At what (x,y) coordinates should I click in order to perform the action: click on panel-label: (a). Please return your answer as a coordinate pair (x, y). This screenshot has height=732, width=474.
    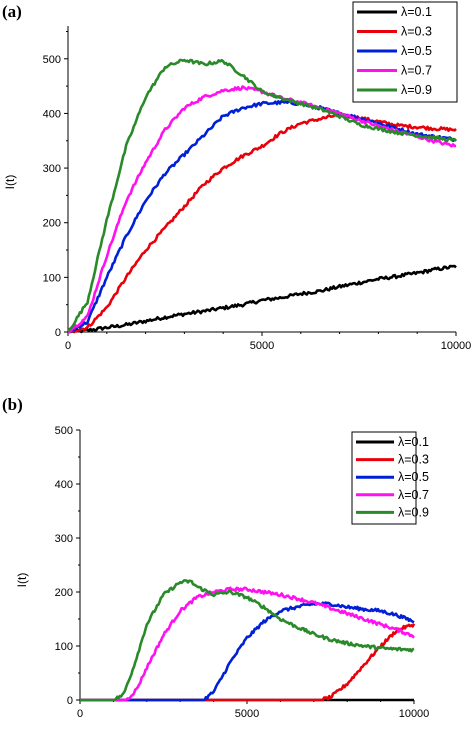
    Looking at the image, I should click on (12, 11).